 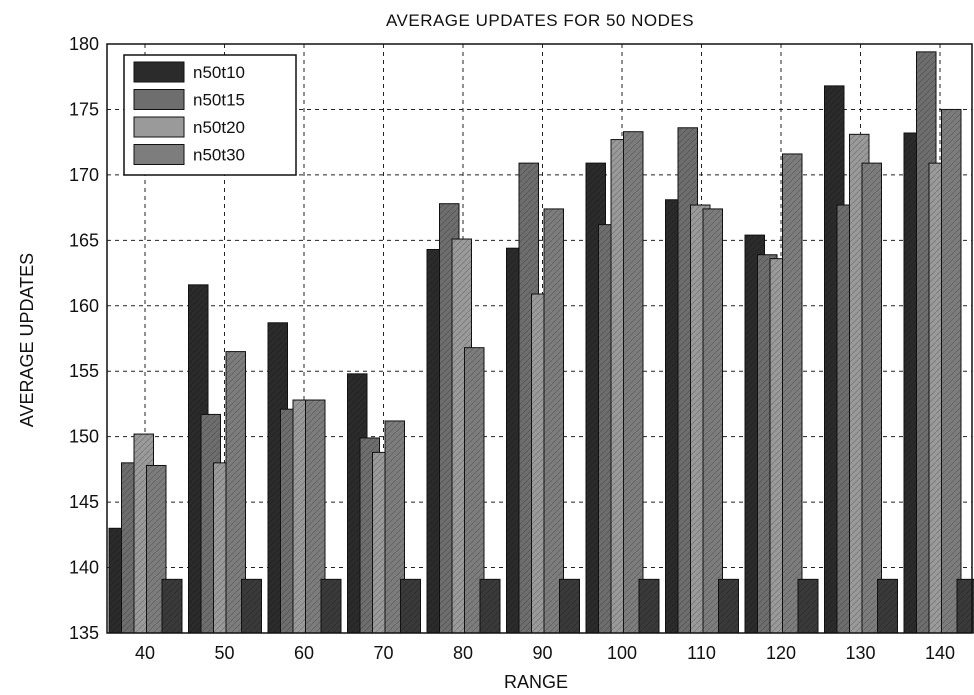 I want to click on x-tick-label: 120, so click(x=781, y=653).